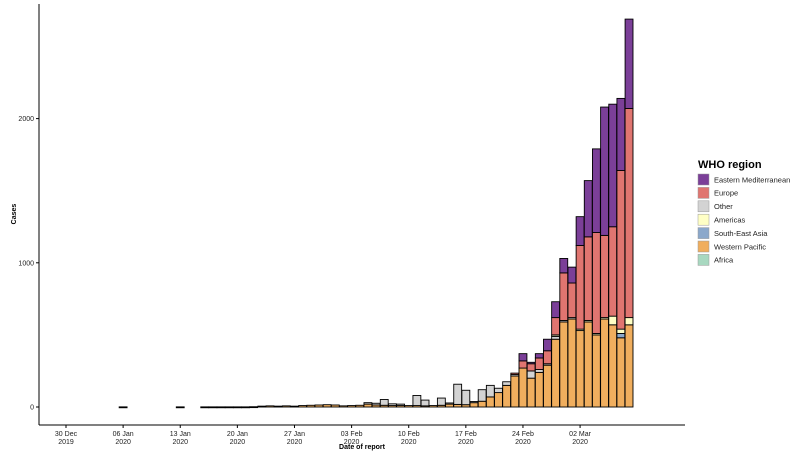 This screenshot has height=463, width=800. What do you see at coordinates (466, 438) in the screenshot?
I see `x-tick-label: 17 Feb 2020` at bounding box center [466, 438].